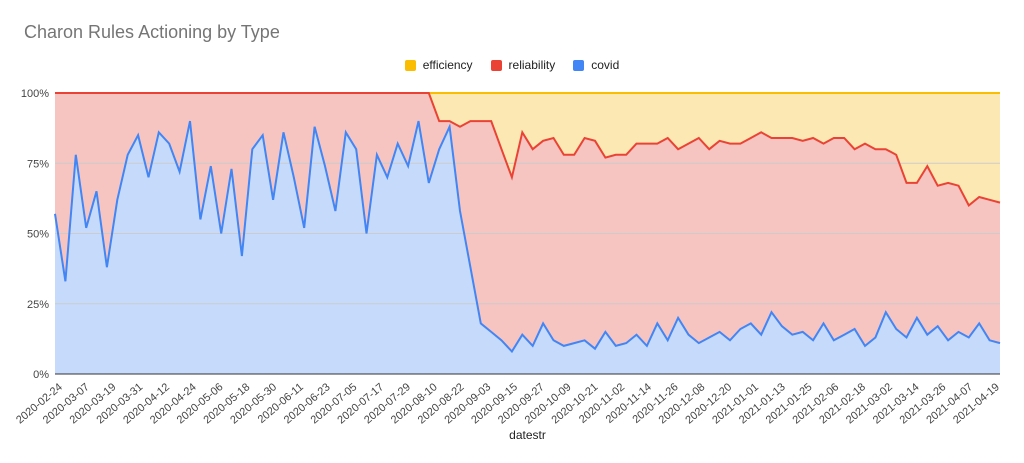 The height and width of the screenshot is (463, 1024). What do you see at coordinates (35, 94) in the screenshot?
I see `y-tick-label: 100%` at bounding box center [35, 94].